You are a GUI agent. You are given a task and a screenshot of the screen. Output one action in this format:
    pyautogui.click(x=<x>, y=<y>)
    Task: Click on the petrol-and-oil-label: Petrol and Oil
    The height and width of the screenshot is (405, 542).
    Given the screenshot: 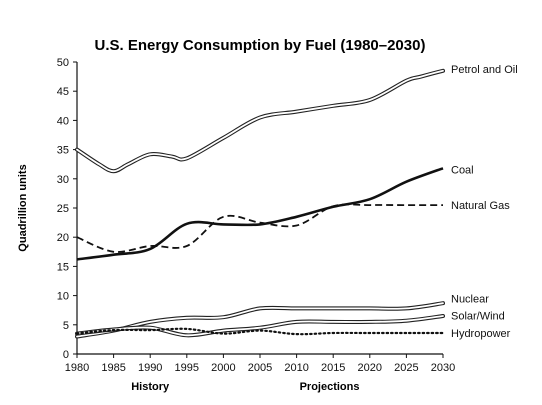 What is the action you would take?
    pyautogui.click(x=484, y=70)
    